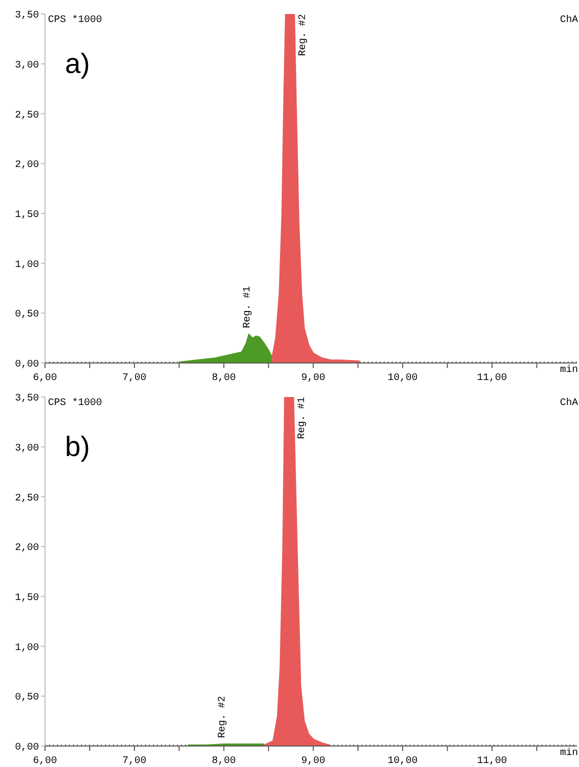  I want to click on text: b), so click(77, 447).